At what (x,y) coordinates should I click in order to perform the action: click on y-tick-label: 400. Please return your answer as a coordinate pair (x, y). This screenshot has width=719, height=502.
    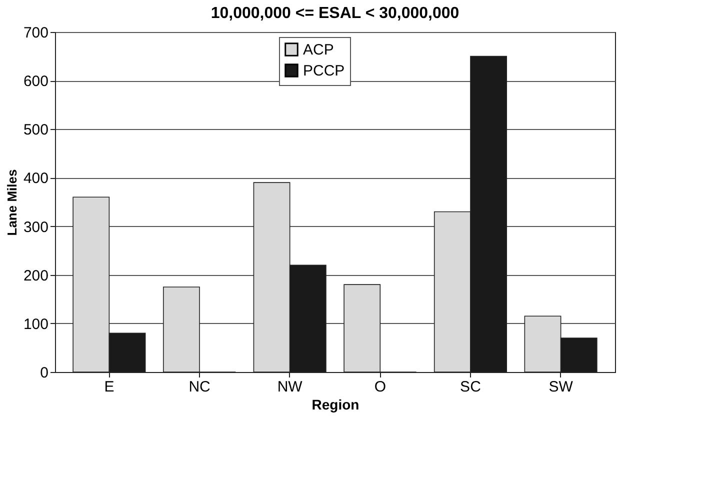
    Looking at the image, I should click on (35, 179).